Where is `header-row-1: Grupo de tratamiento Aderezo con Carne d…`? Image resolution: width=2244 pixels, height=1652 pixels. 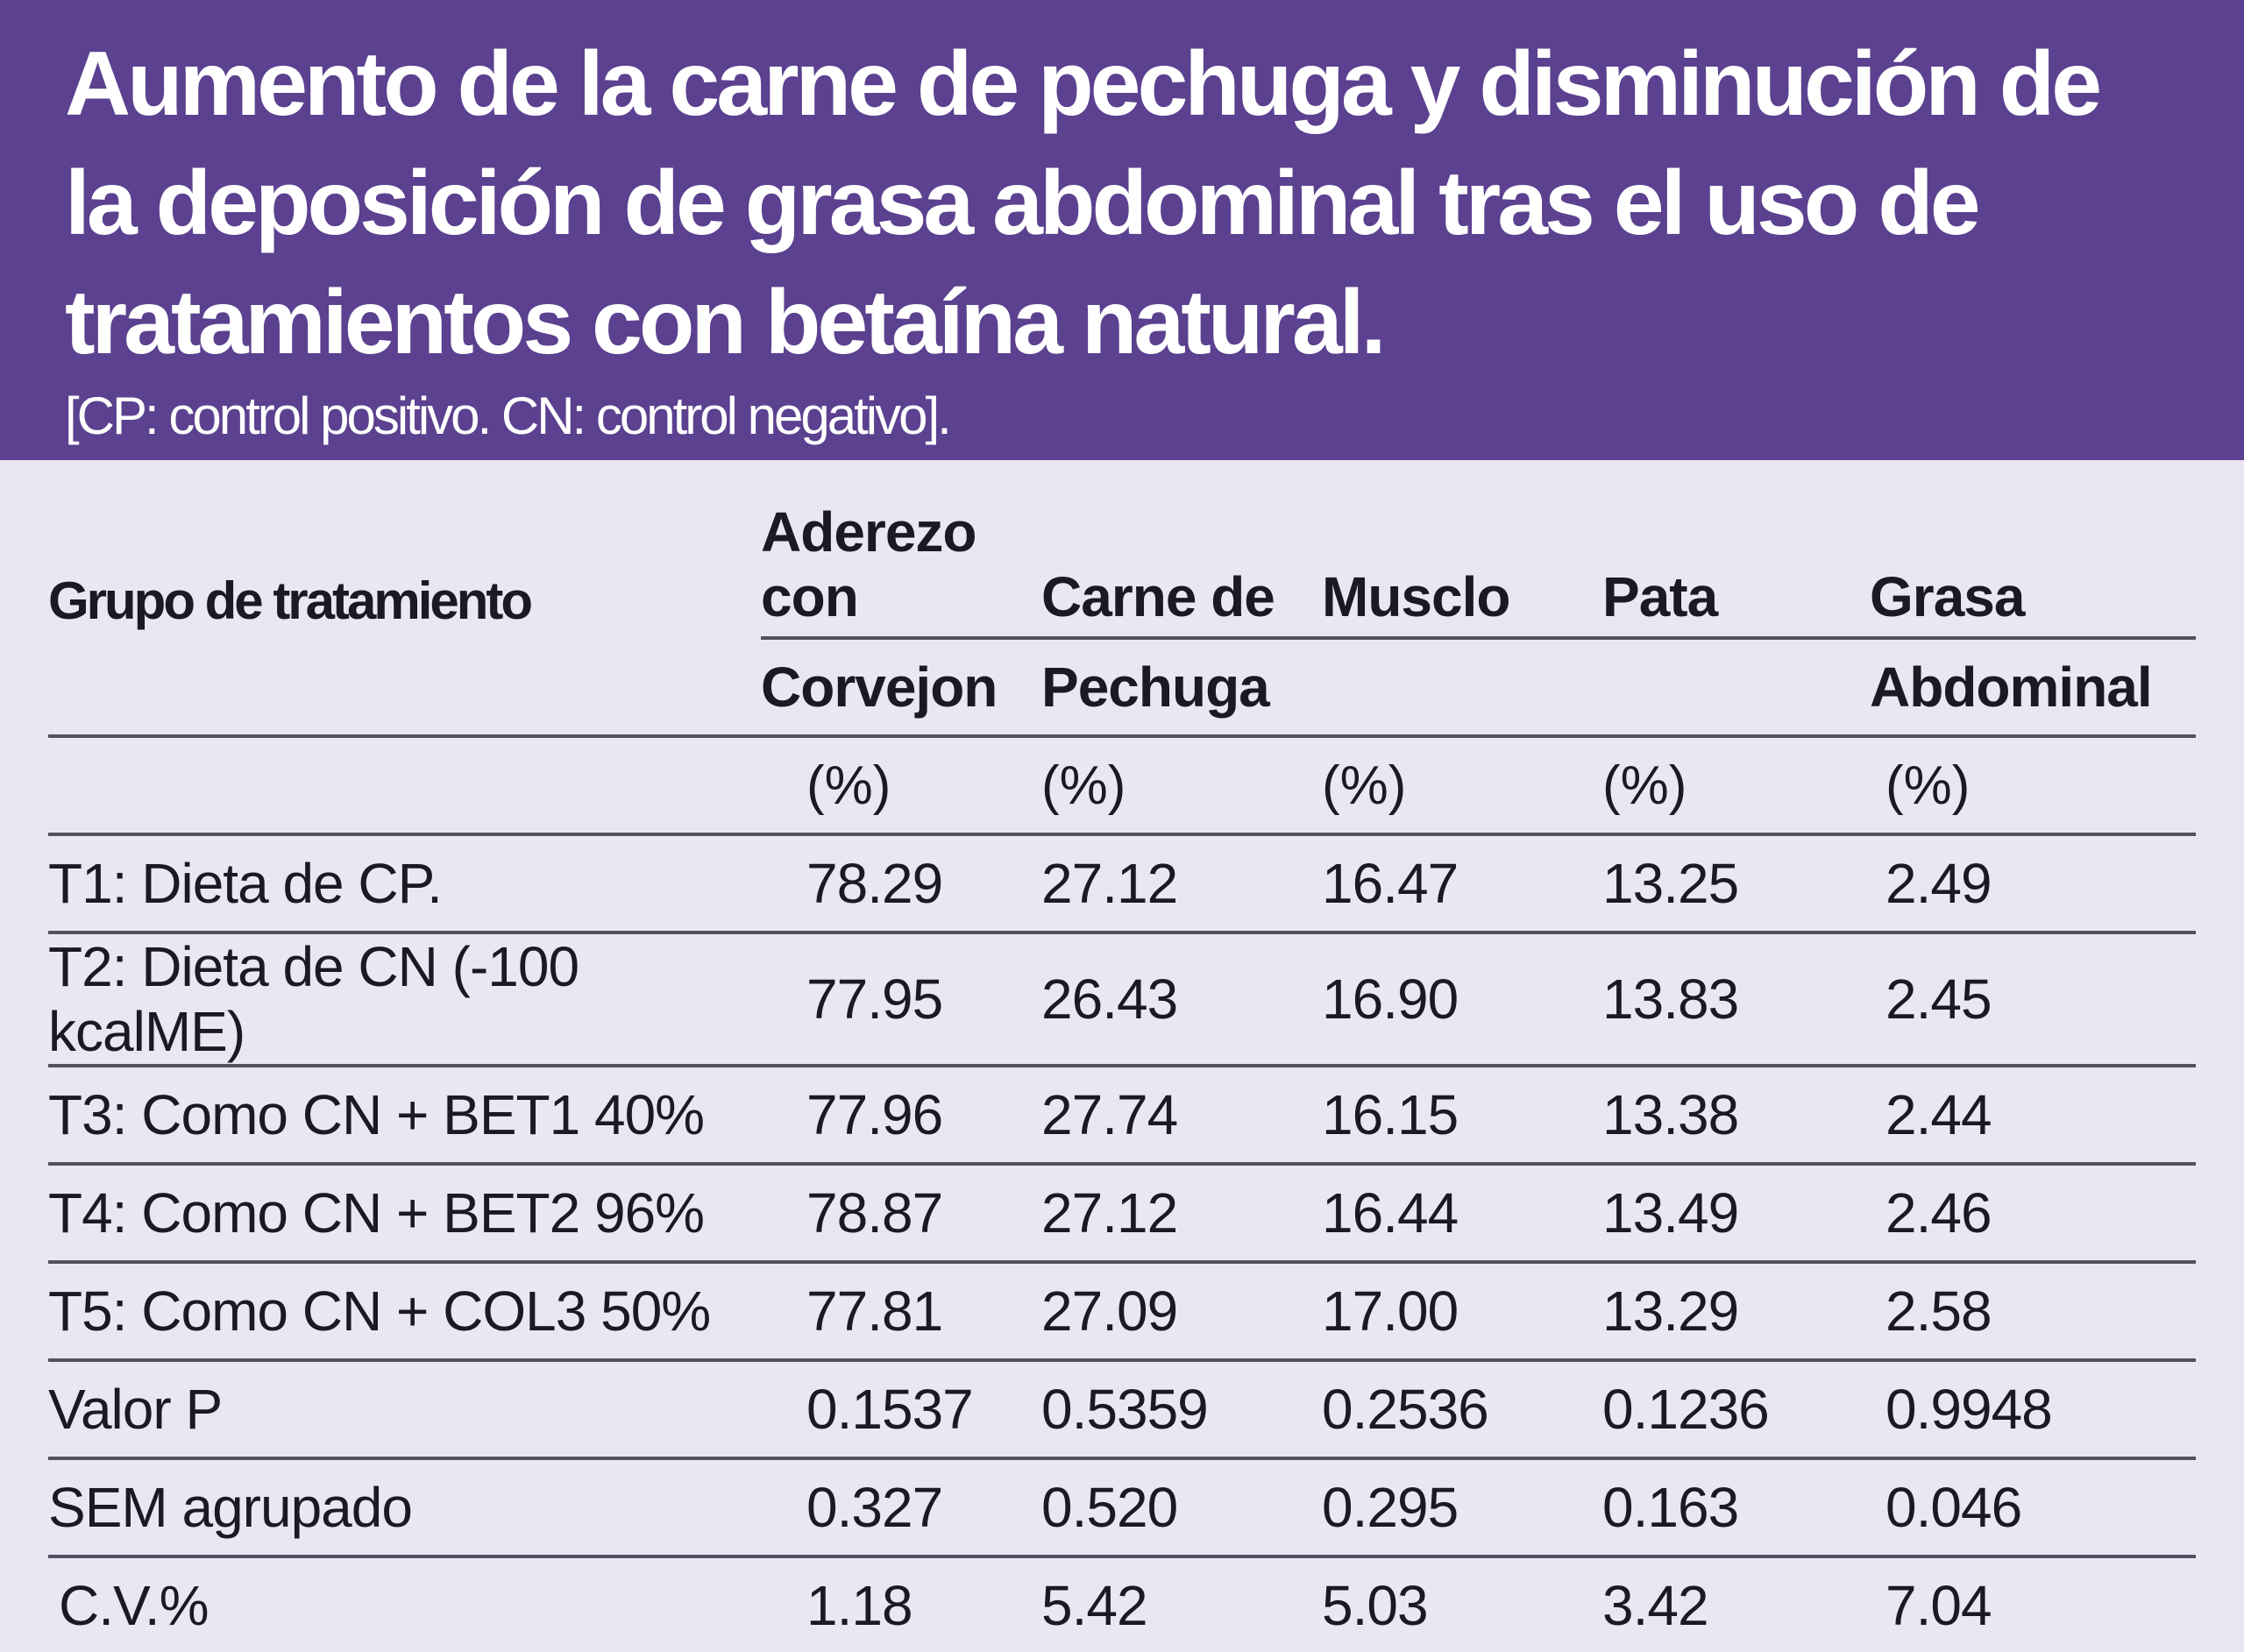 header-row-1: Grupo de tratamiento Aderezo con Carne d… is located at coordinates (1122, 570).